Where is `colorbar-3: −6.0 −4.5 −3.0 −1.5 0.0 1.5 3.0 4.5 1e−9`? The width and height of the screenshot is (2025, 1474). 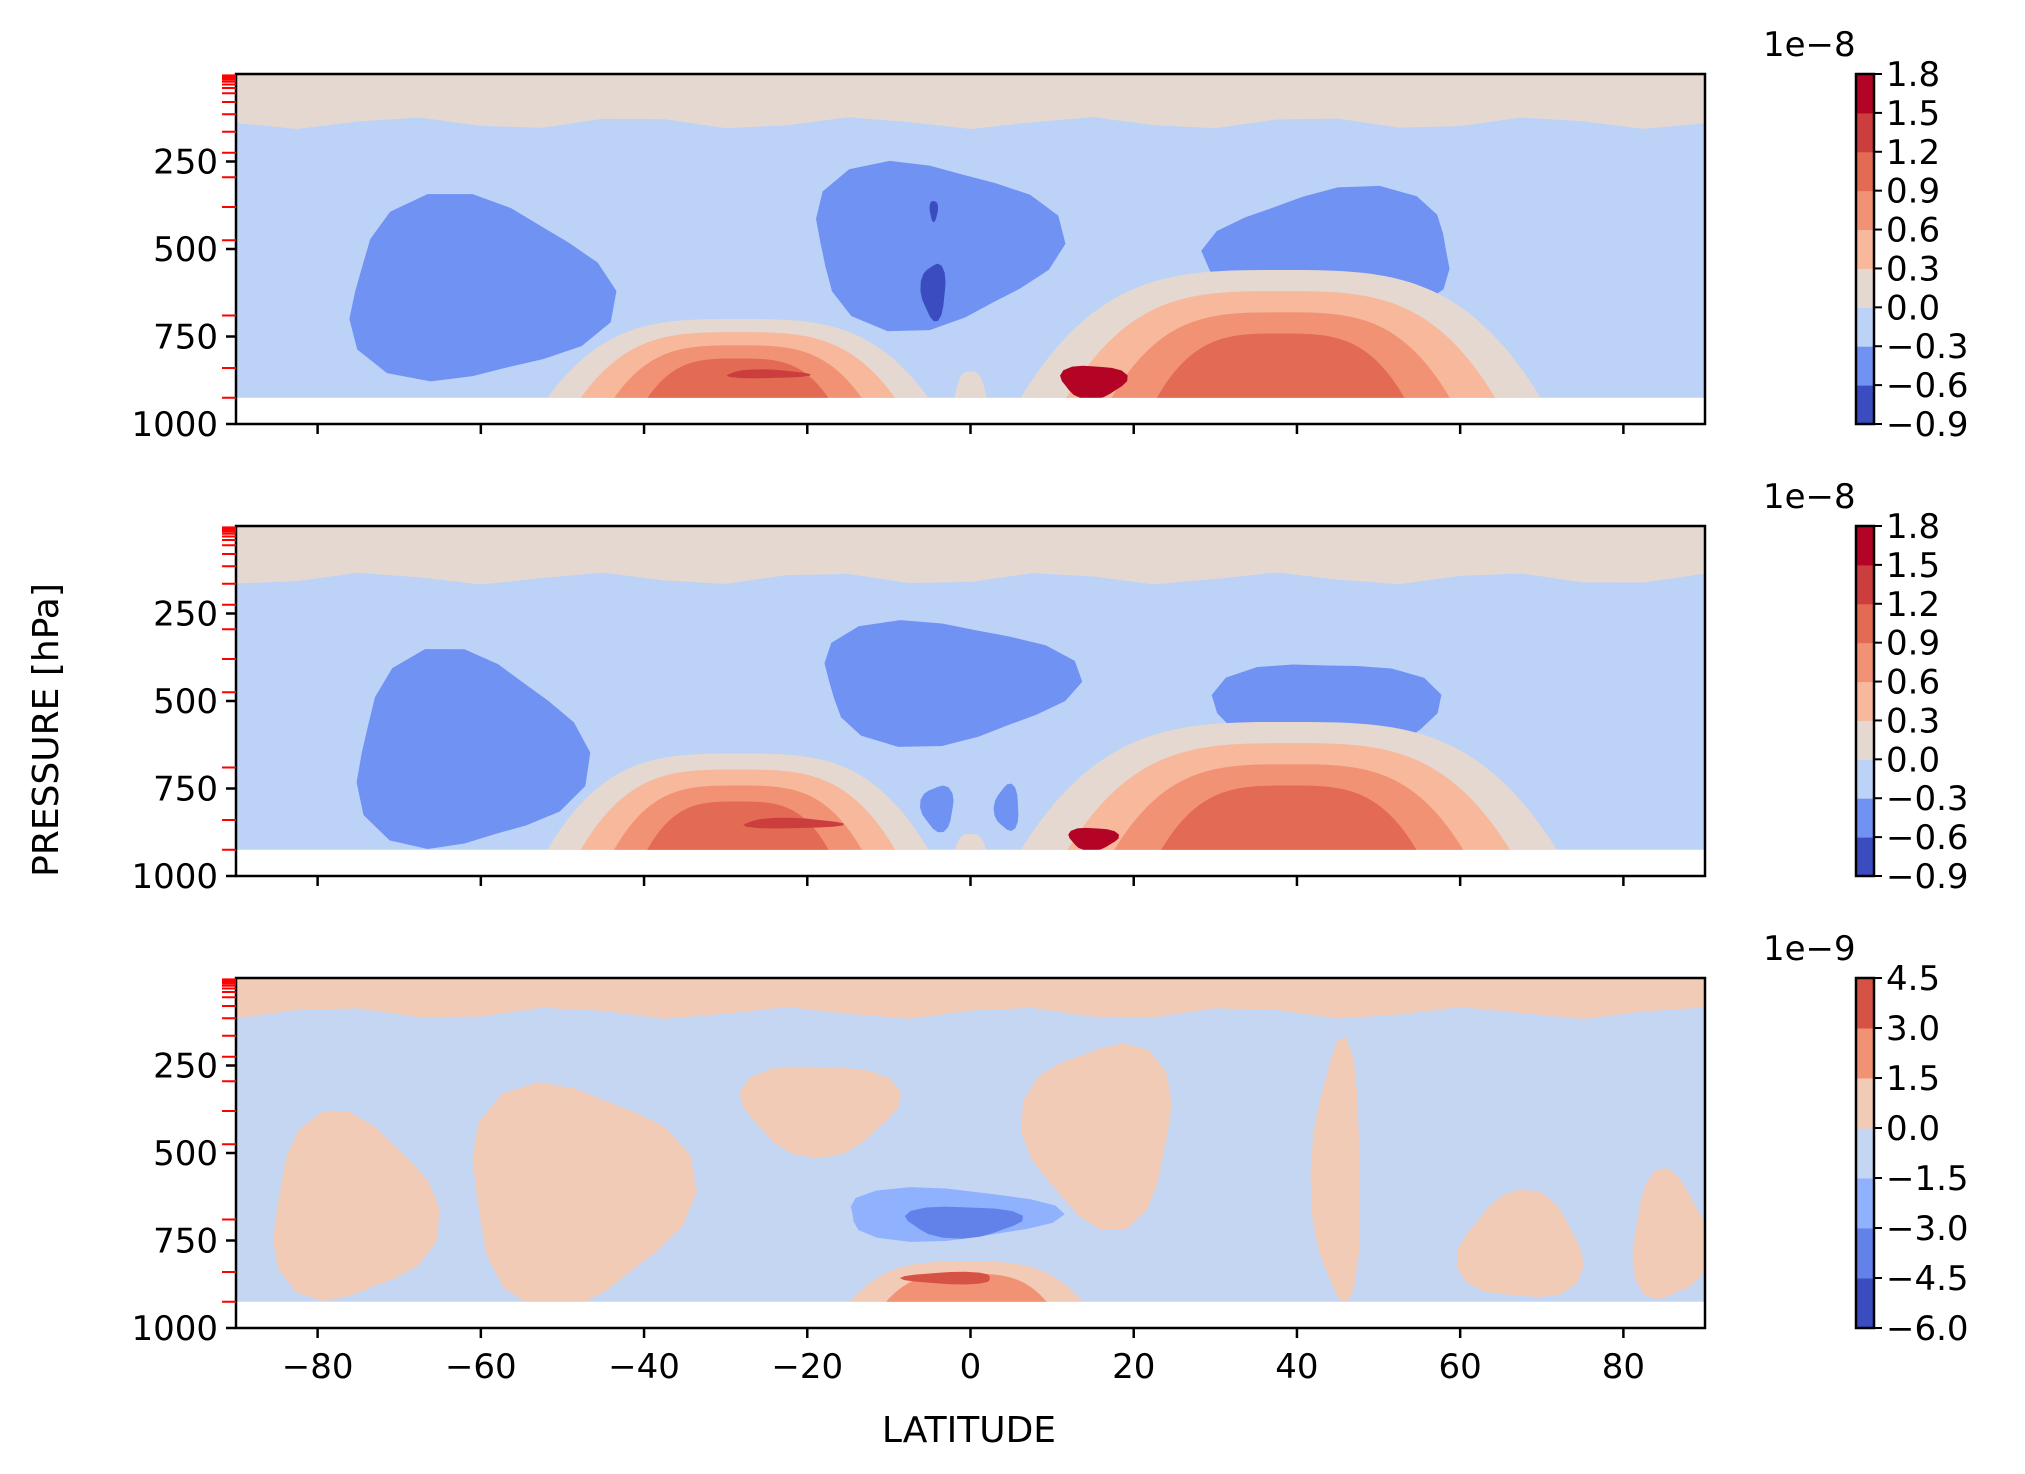
colorbar-3: −6.0 −4.5 −3.0 −1.5 0.0 1.5 3.0 4.5 1e−9 is located at coordinates (1866, 1139).